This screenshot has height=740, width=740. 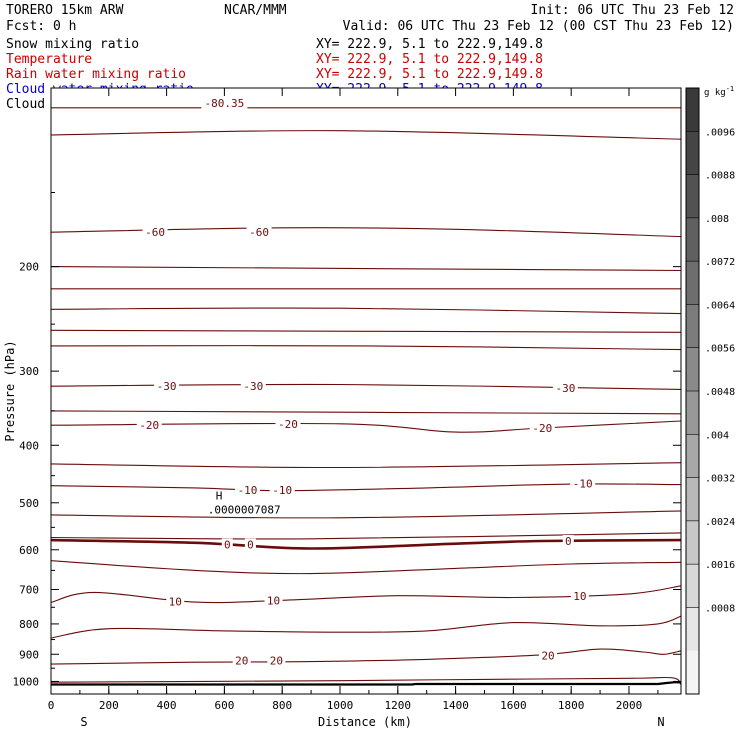 What do you see at coordinates (720, 522) in the screenshot?
I see `colorbar-label: .0024` at bounding box center [720, 522].